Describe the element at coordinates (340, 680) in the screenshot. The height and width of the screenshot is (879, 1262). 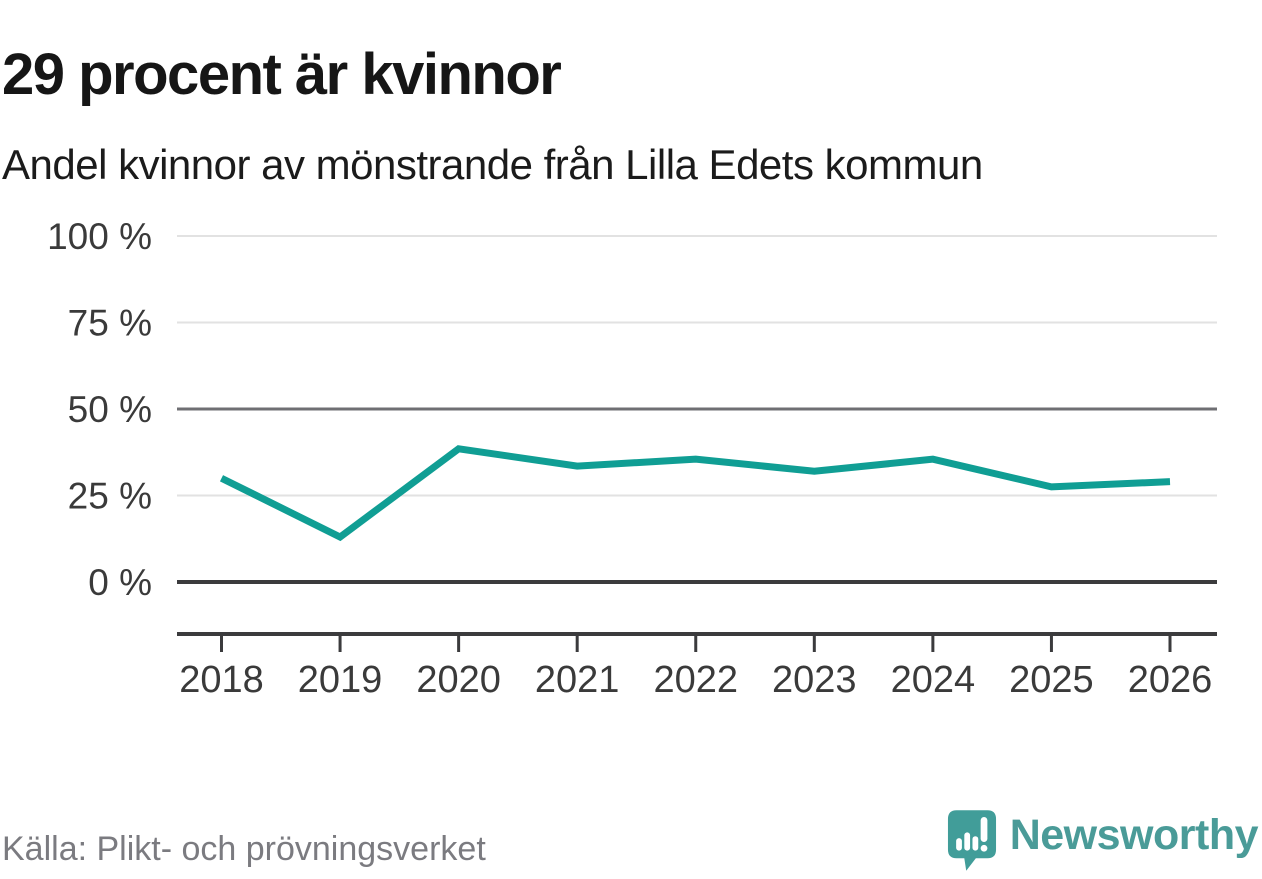
I see `x-tick-label: 2019` at that location.